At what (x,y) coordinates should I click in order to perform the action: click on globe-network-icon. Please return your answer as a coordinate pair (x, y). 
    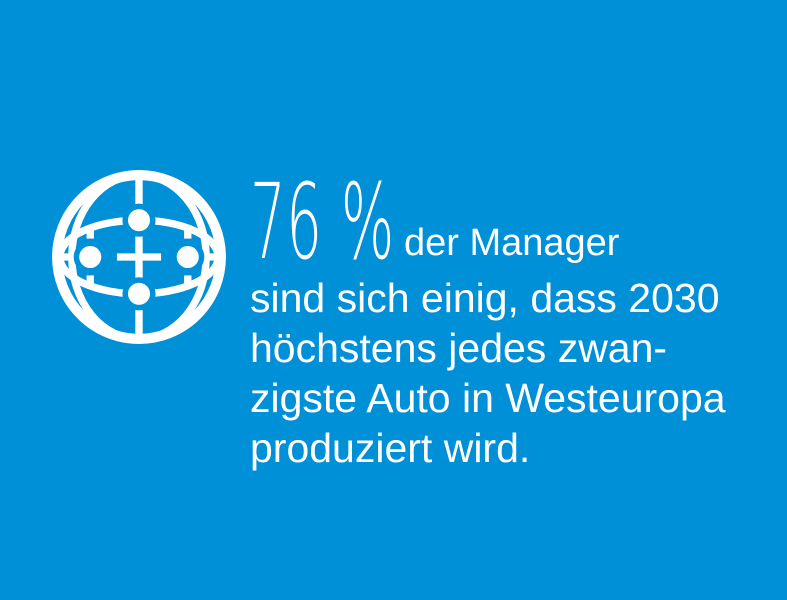
    Looking at the image, I should click on (139, 257).